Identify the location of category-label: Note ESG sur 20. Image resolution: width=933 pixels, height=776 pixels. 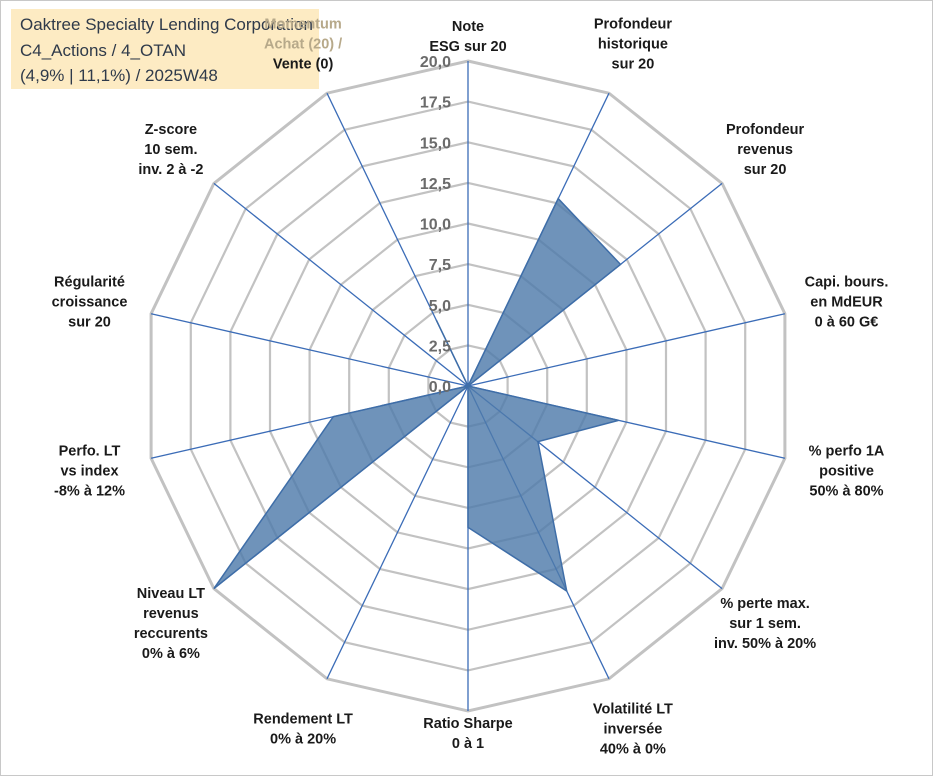
(467, 37).